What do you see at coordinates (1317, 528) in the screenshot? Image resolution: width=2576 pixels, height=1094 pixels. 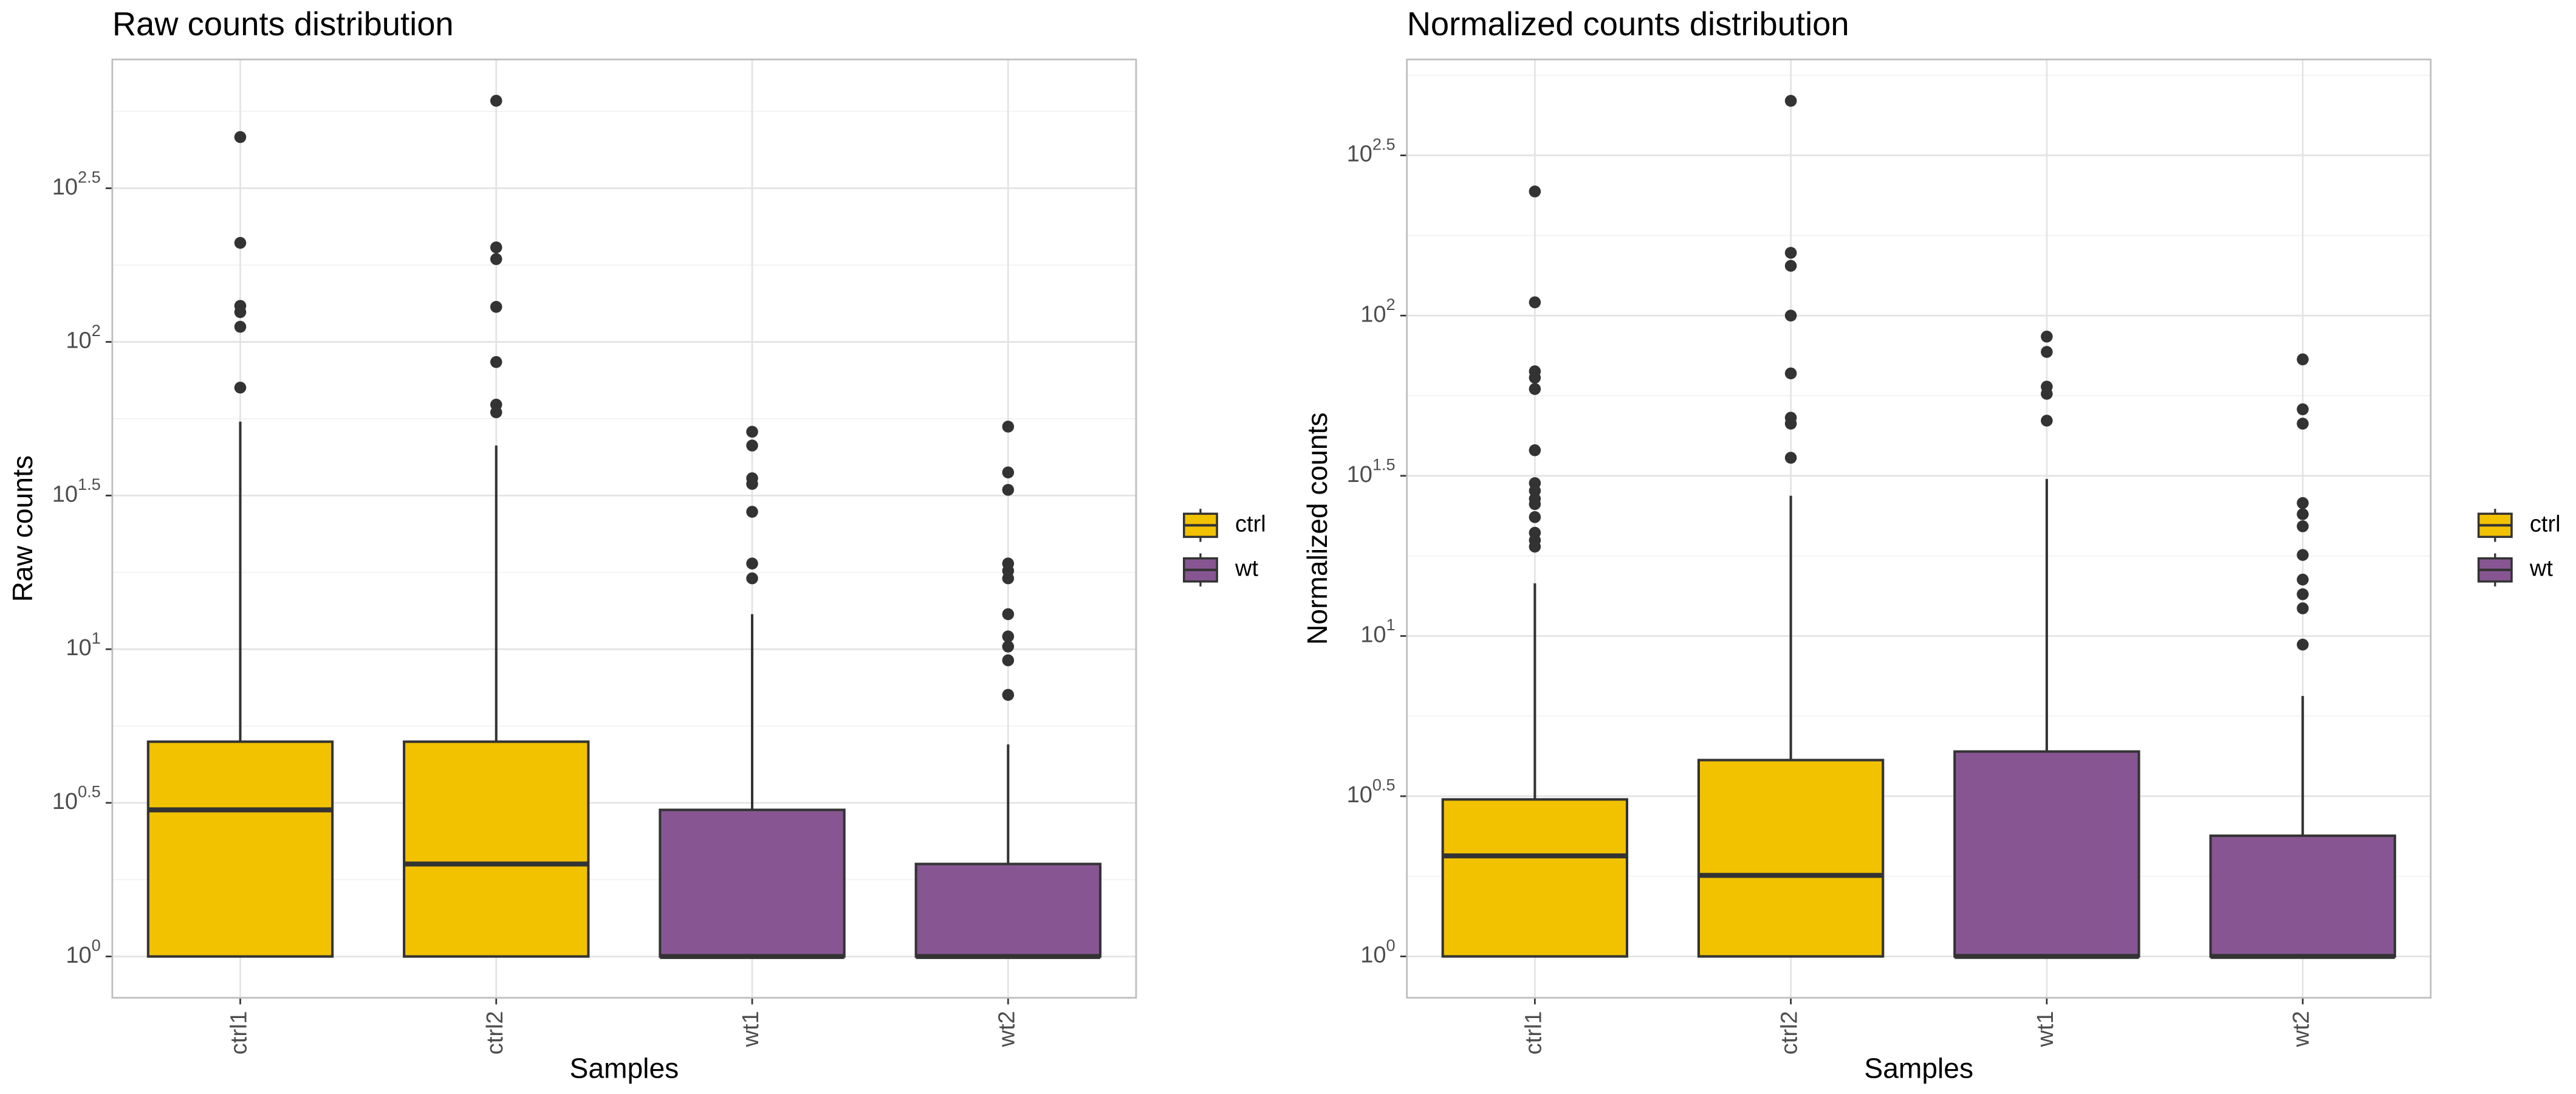 I see `y-axis-title: Normalized counts` at bounding box center [1317, 528].